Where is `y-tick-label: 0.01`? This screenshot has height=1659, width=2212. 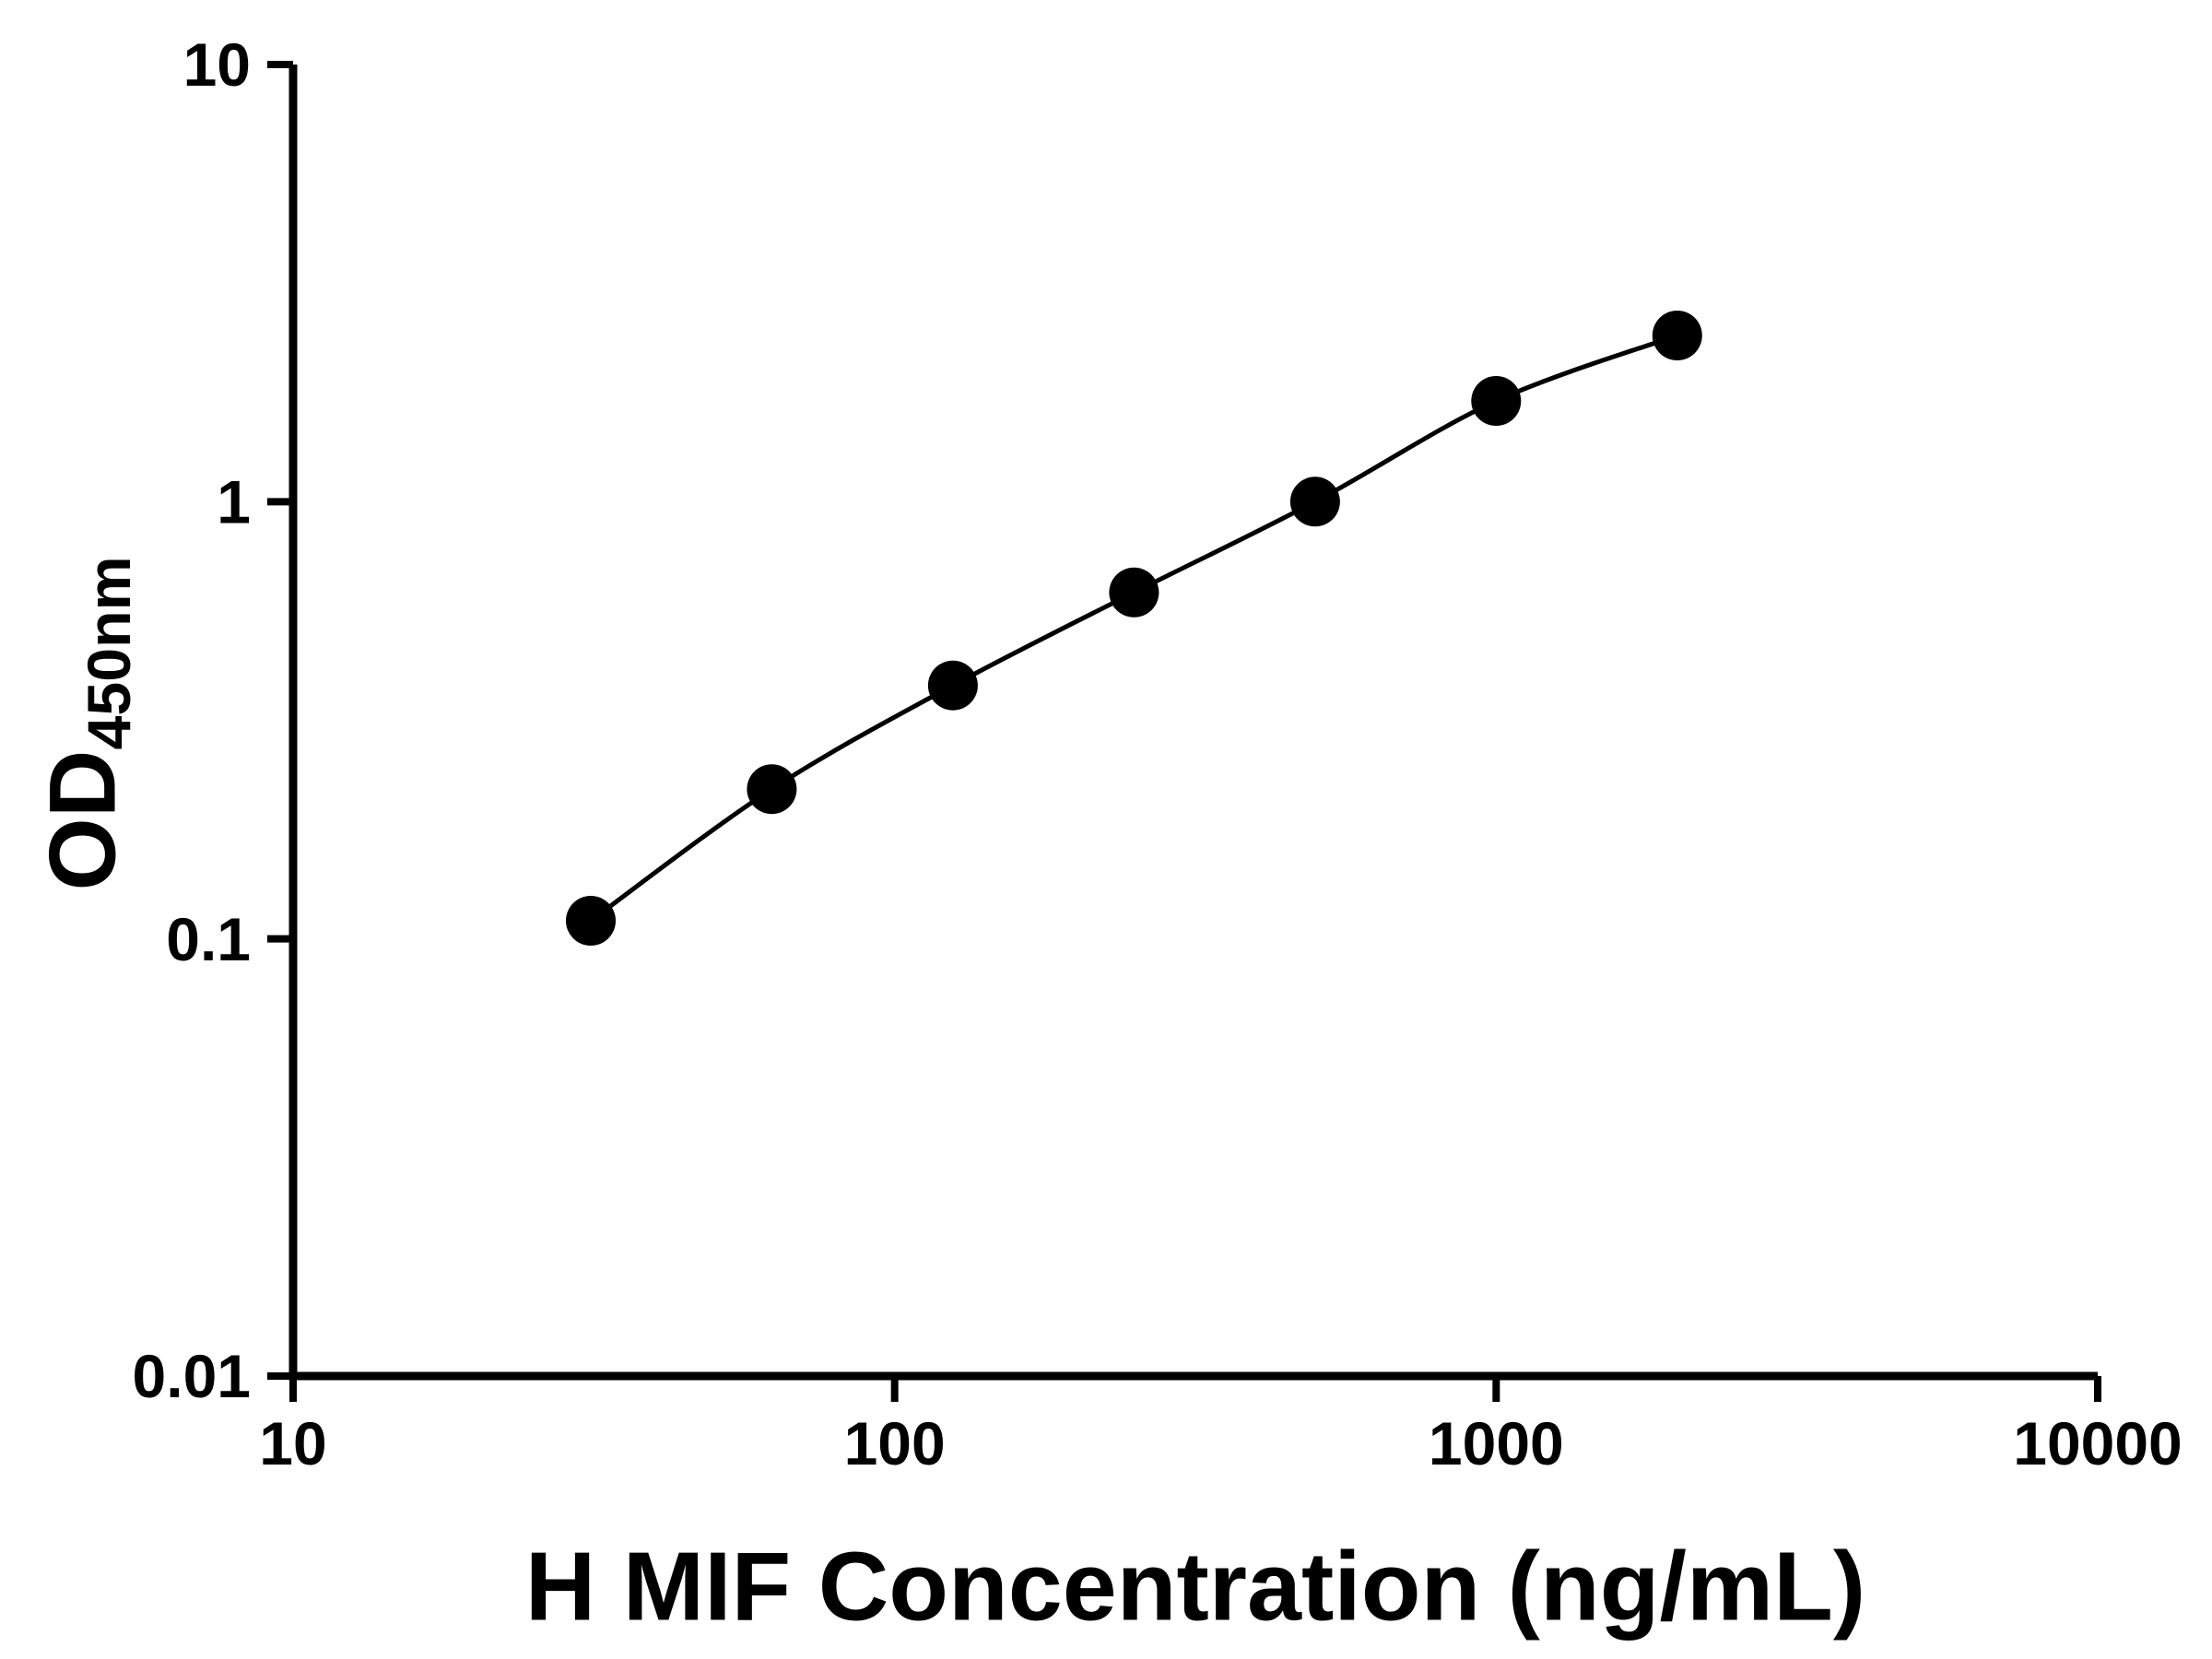 y-tick-label: 0.01 is located at coordinates (192, 1376).